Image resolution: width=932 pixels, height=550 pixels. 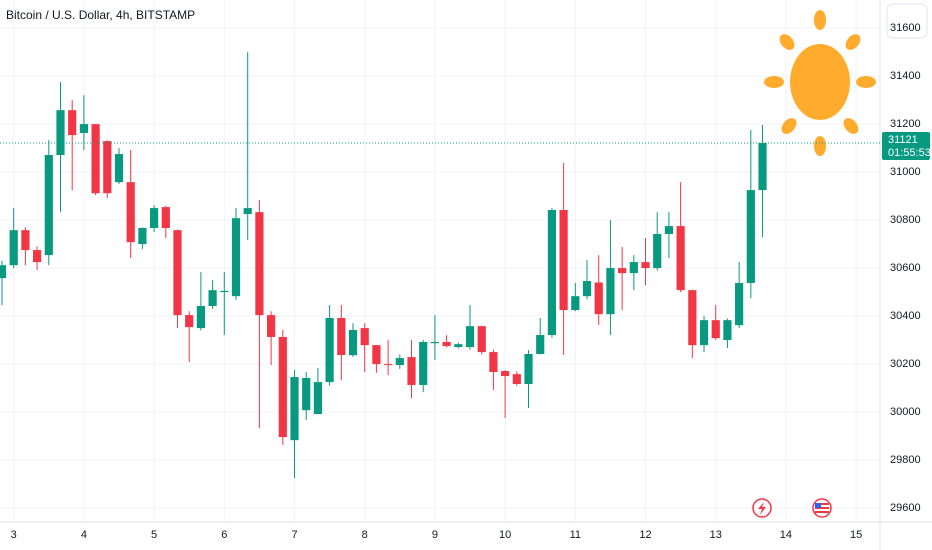 What do you see at coordinates (905, 172) in the screenshot?
I see `y-tick-label: 31000` at bounding box center [905, 172].